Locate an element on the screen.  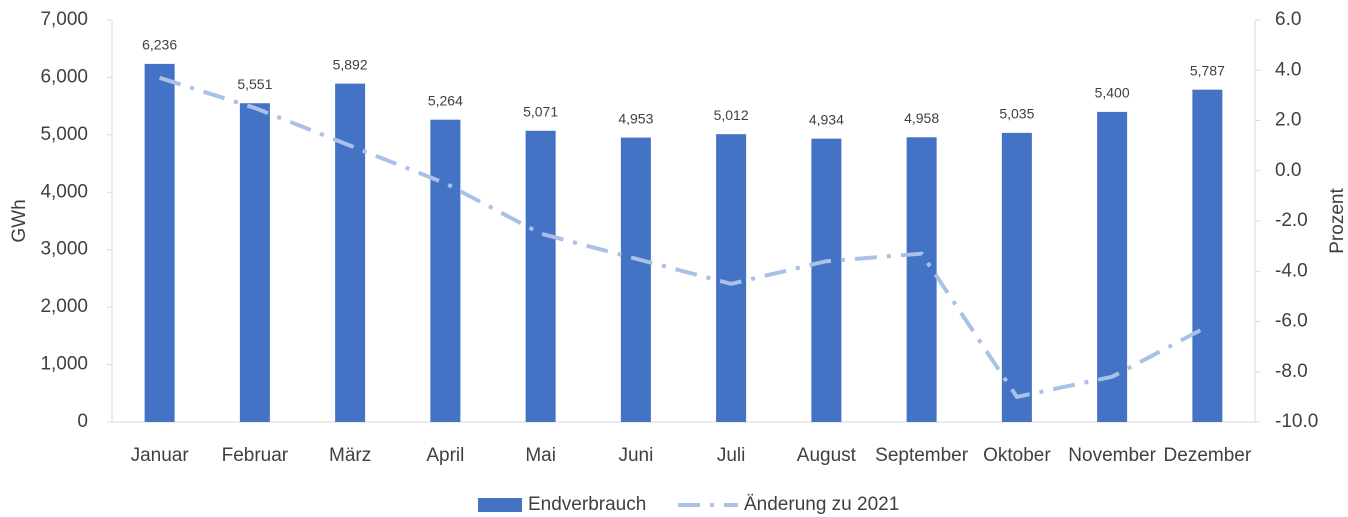
y2-axis-title: Prozent is located at coordinates (1337, 221).